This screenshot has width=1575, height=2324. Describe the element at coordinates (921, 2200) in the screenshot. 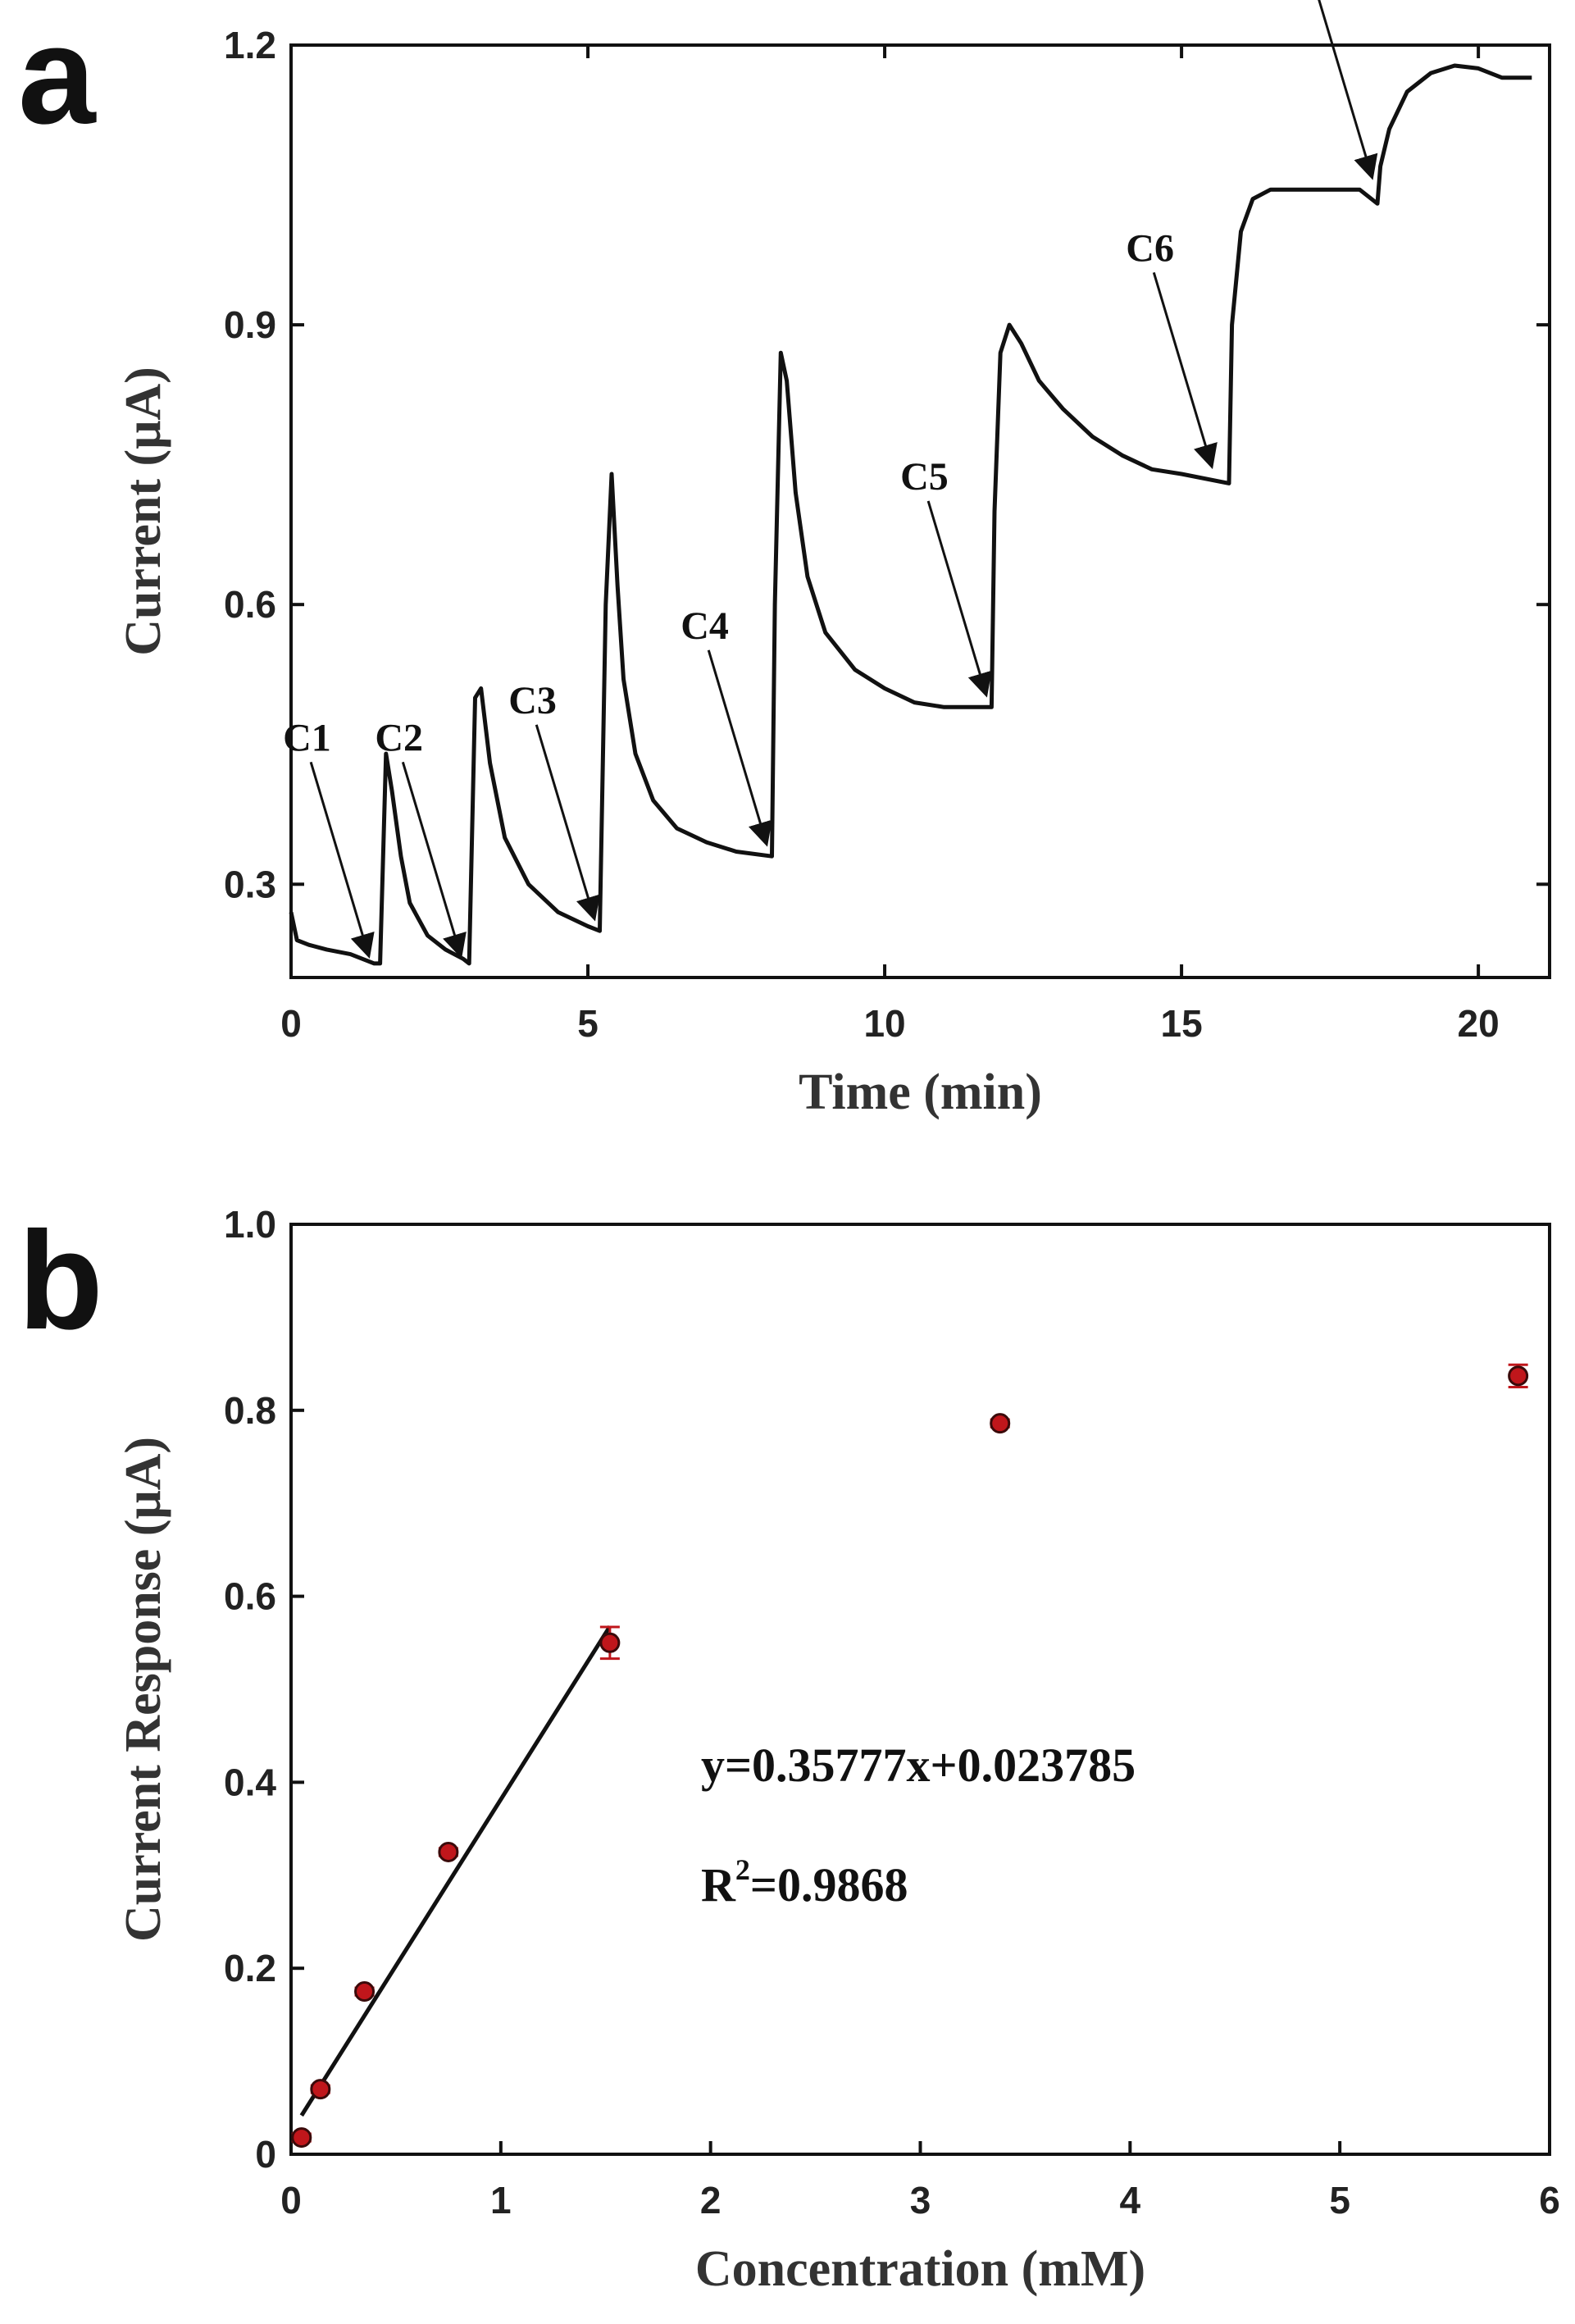

I see `panel-b-xtick-label: 3` at that location.